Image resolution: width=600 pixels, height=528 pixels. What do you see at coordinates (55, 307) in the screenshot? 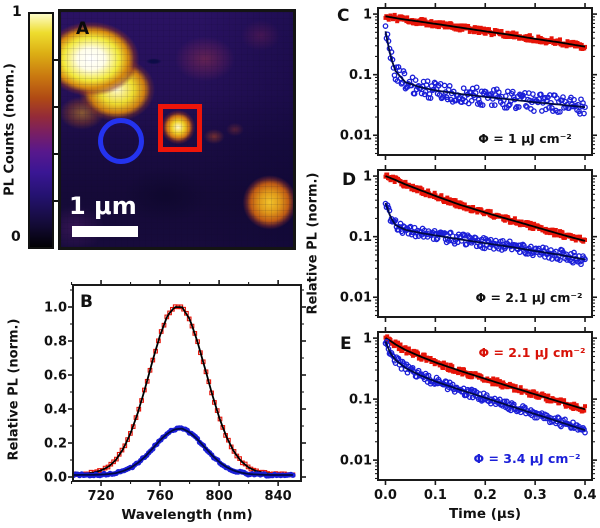
I see `svg-text: 1.0` at bounding box center [55, 307].